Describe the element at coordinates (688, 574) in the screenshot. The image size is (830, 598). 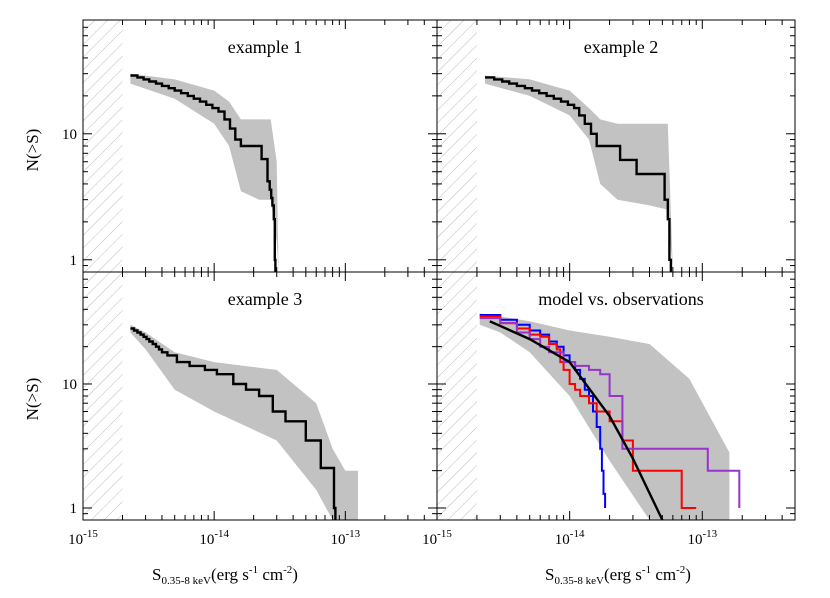
I see `x-axis-label-end-r: )` at that location.